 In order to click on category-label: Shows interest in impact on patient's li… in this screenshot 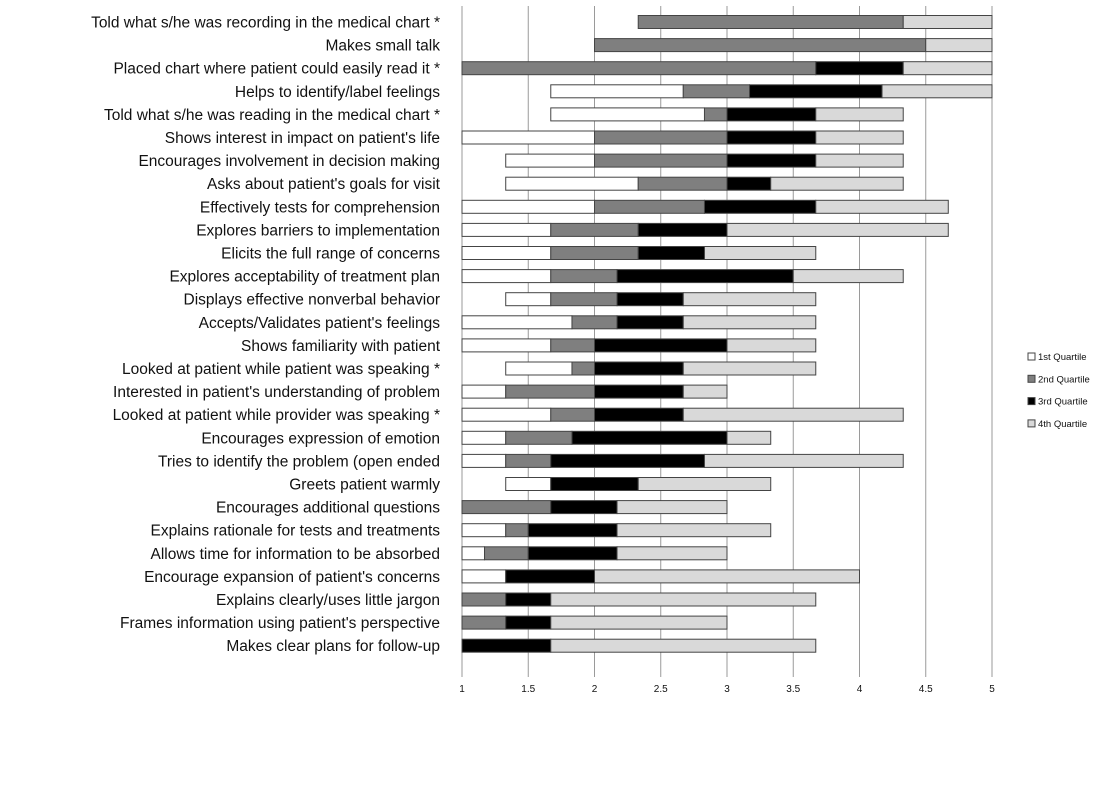, I will do `click(302, 138)`.